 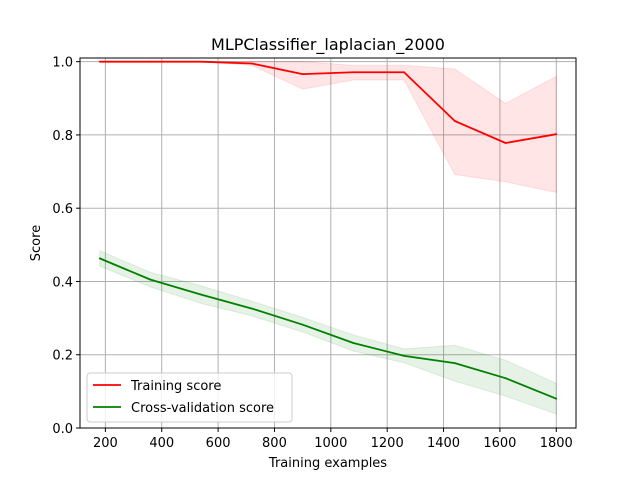 I want to click on y-tick-label: 1.0, so click(x=62, y=63).